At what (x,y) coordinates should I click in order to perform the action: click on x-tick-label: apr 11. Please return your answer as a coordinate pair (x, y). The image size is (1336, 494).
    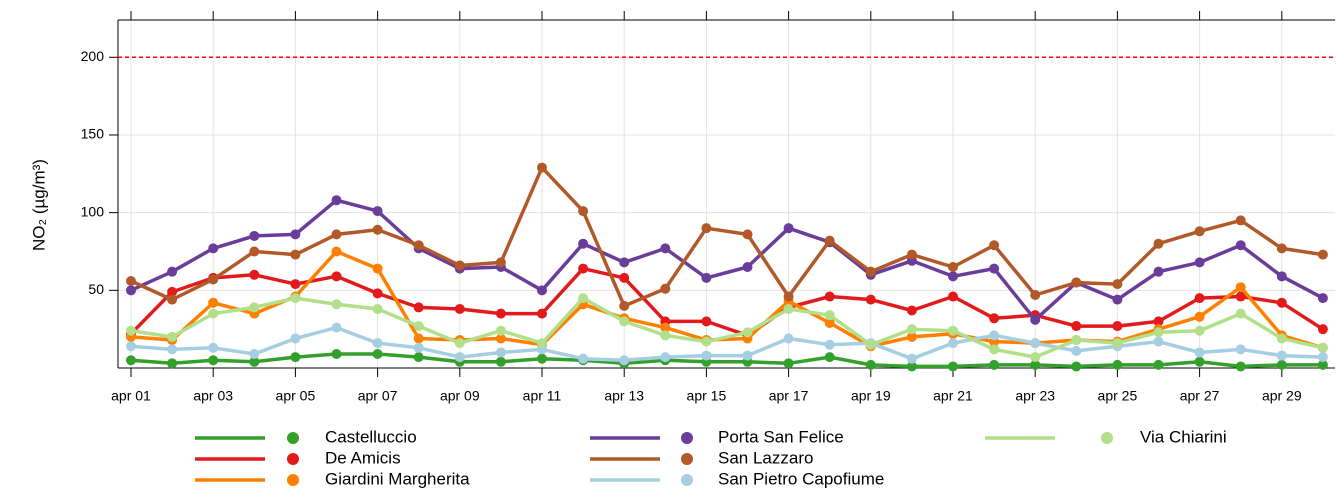
    Looking at the image, I should click on (542, 396).